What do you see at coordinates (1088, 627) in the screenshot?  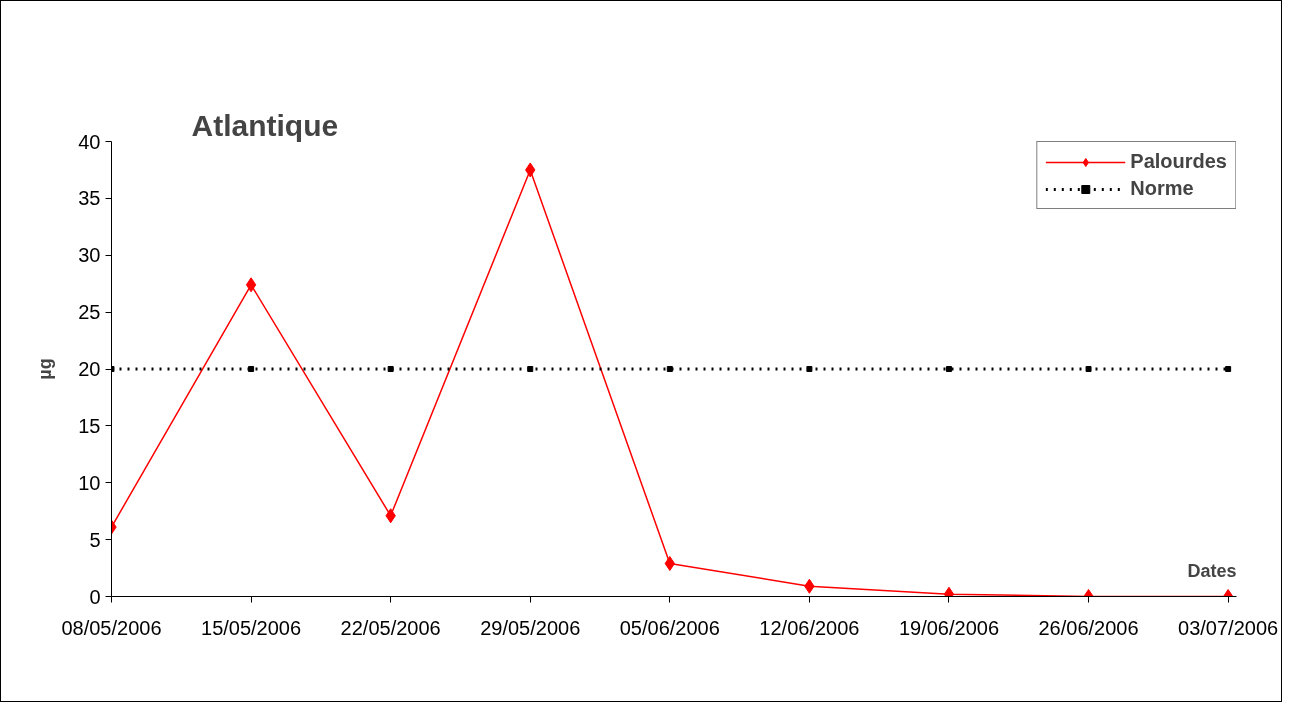 I see `x-tick-label: 26/06/2006` at bounding box center [1088, 627].